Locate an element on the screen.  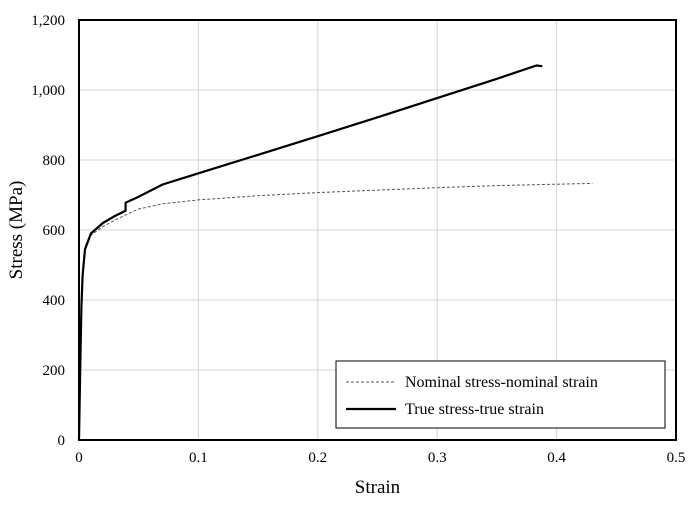
y-tick-label: 1,000 is located at coordinates (48, 91).